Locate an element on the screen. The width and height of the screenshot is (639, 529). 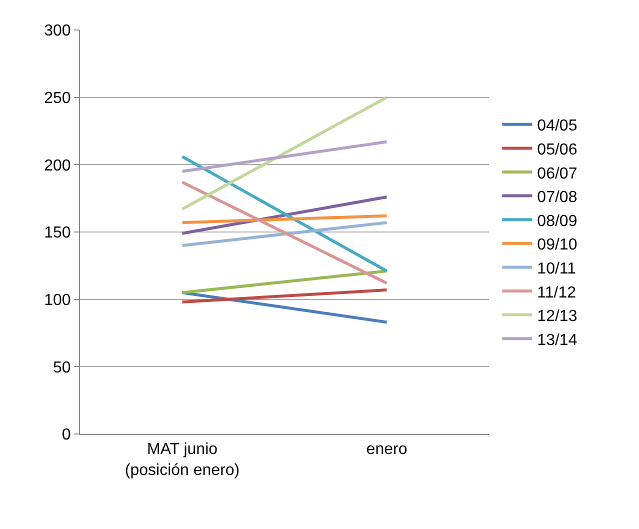
legend-label: 09/10 is located at coordinates (557, 245).